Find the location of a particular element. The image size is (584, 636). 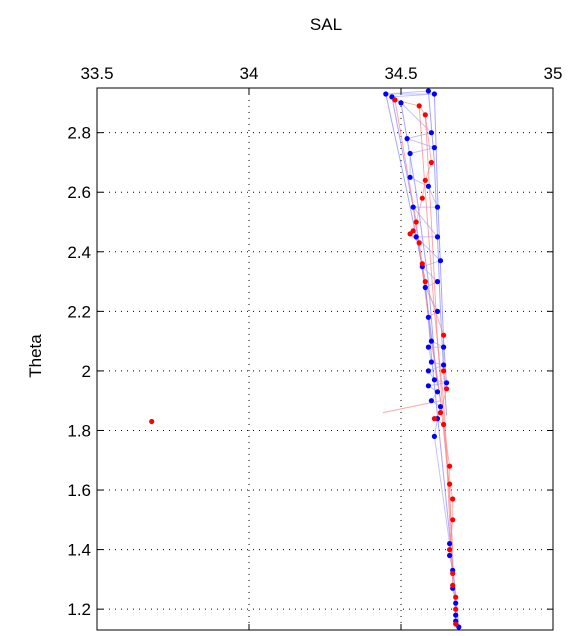

x-axis-title: SAL is located at coordinates (326, 24).